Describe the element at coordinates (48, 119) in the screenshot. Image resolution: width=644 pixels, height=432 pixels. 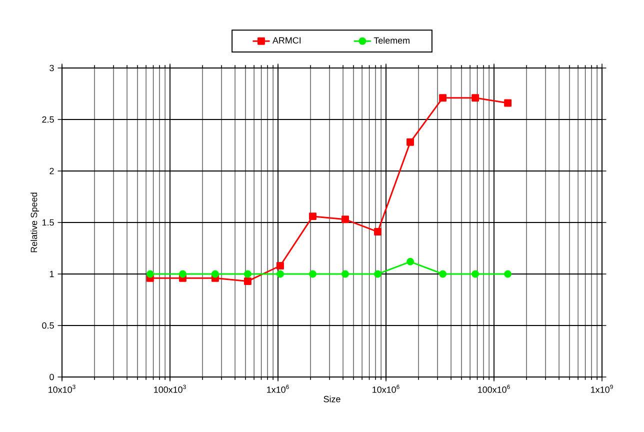
I see `y-tick-label: 2.5` at that location.